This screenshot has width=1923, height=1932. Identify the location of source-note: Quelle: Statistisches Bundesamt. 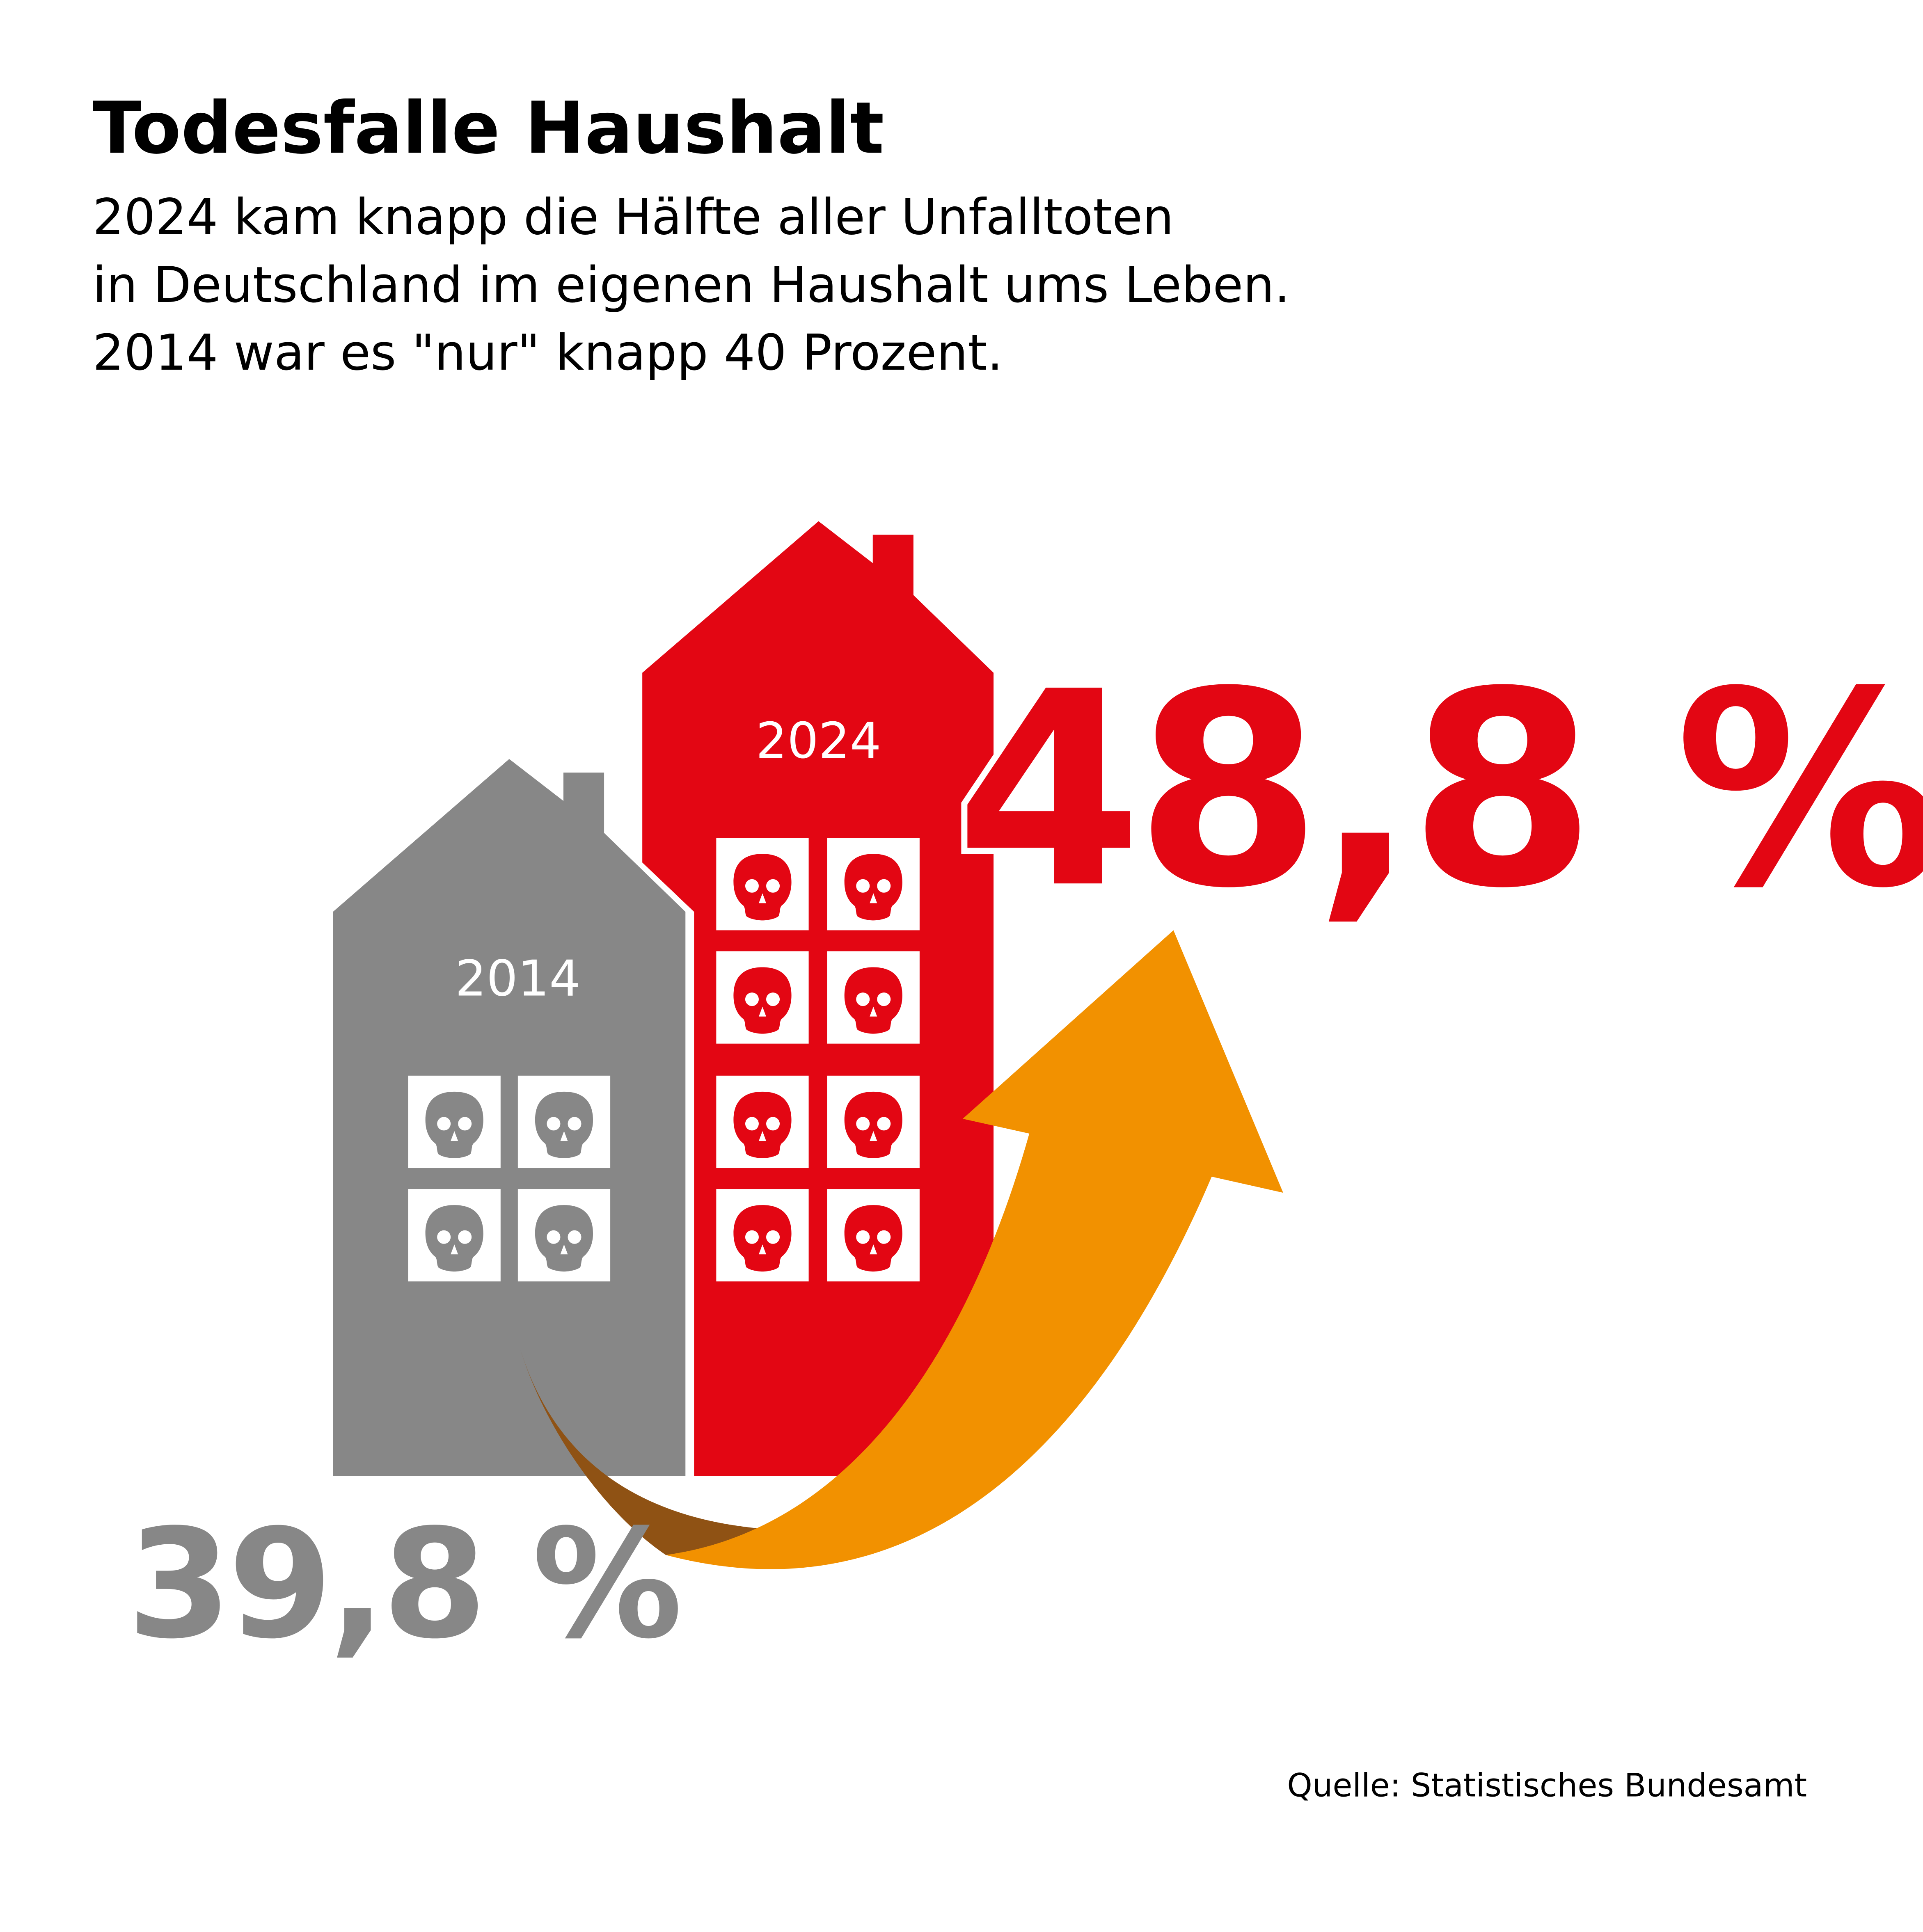
(1547, 1785).